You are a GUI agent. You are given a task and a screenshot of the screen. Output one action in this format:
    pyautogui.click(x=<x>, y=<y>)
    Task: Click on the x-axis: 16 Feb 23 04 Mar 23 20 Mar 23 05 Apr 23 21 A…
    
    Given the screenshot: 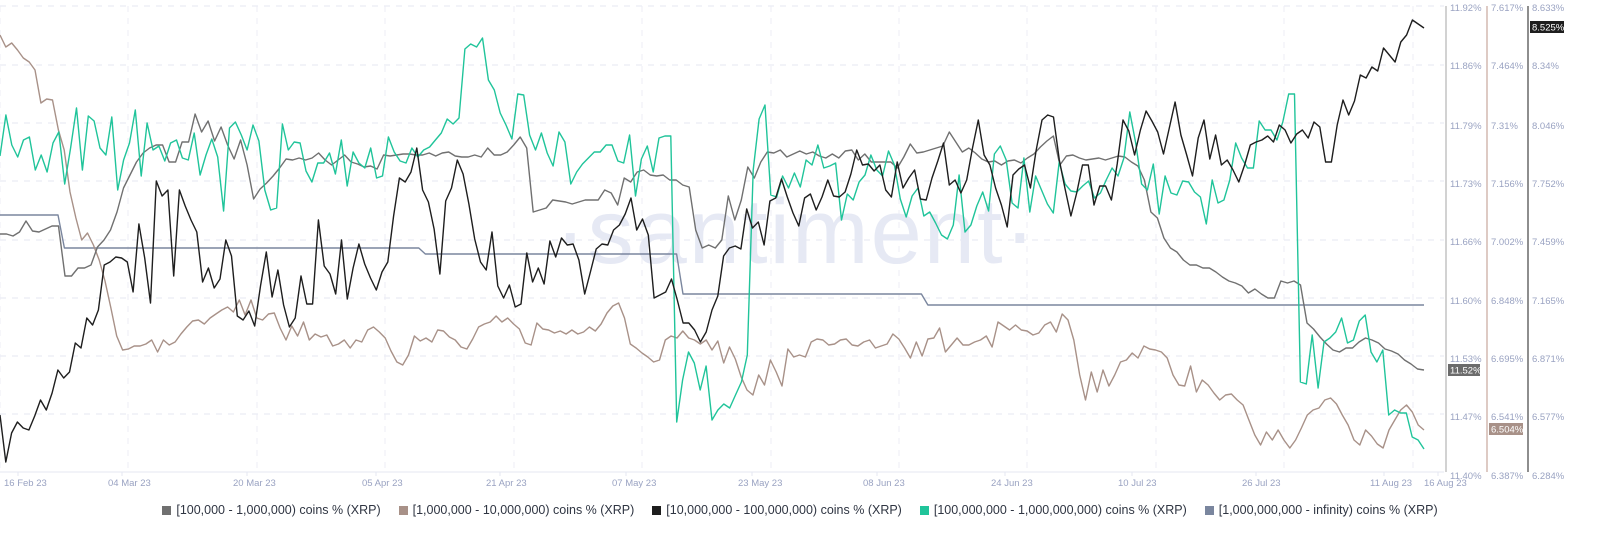 What is the action you would take?
    pyautogui.click(x=735, y=480)
    